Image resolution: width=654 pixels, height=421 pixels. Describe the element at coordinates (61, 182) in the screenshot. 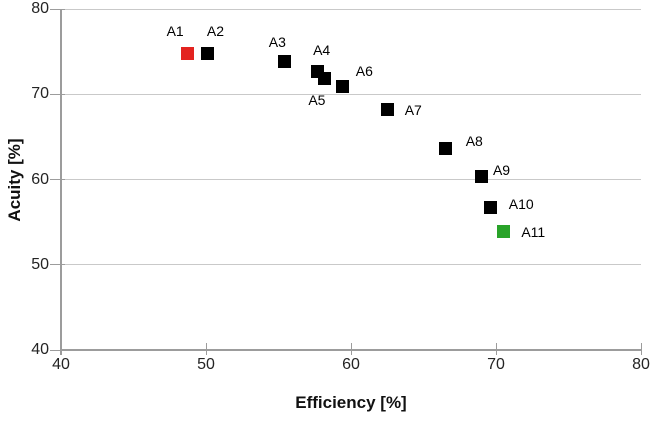

I see `y-axis-line` at that location.